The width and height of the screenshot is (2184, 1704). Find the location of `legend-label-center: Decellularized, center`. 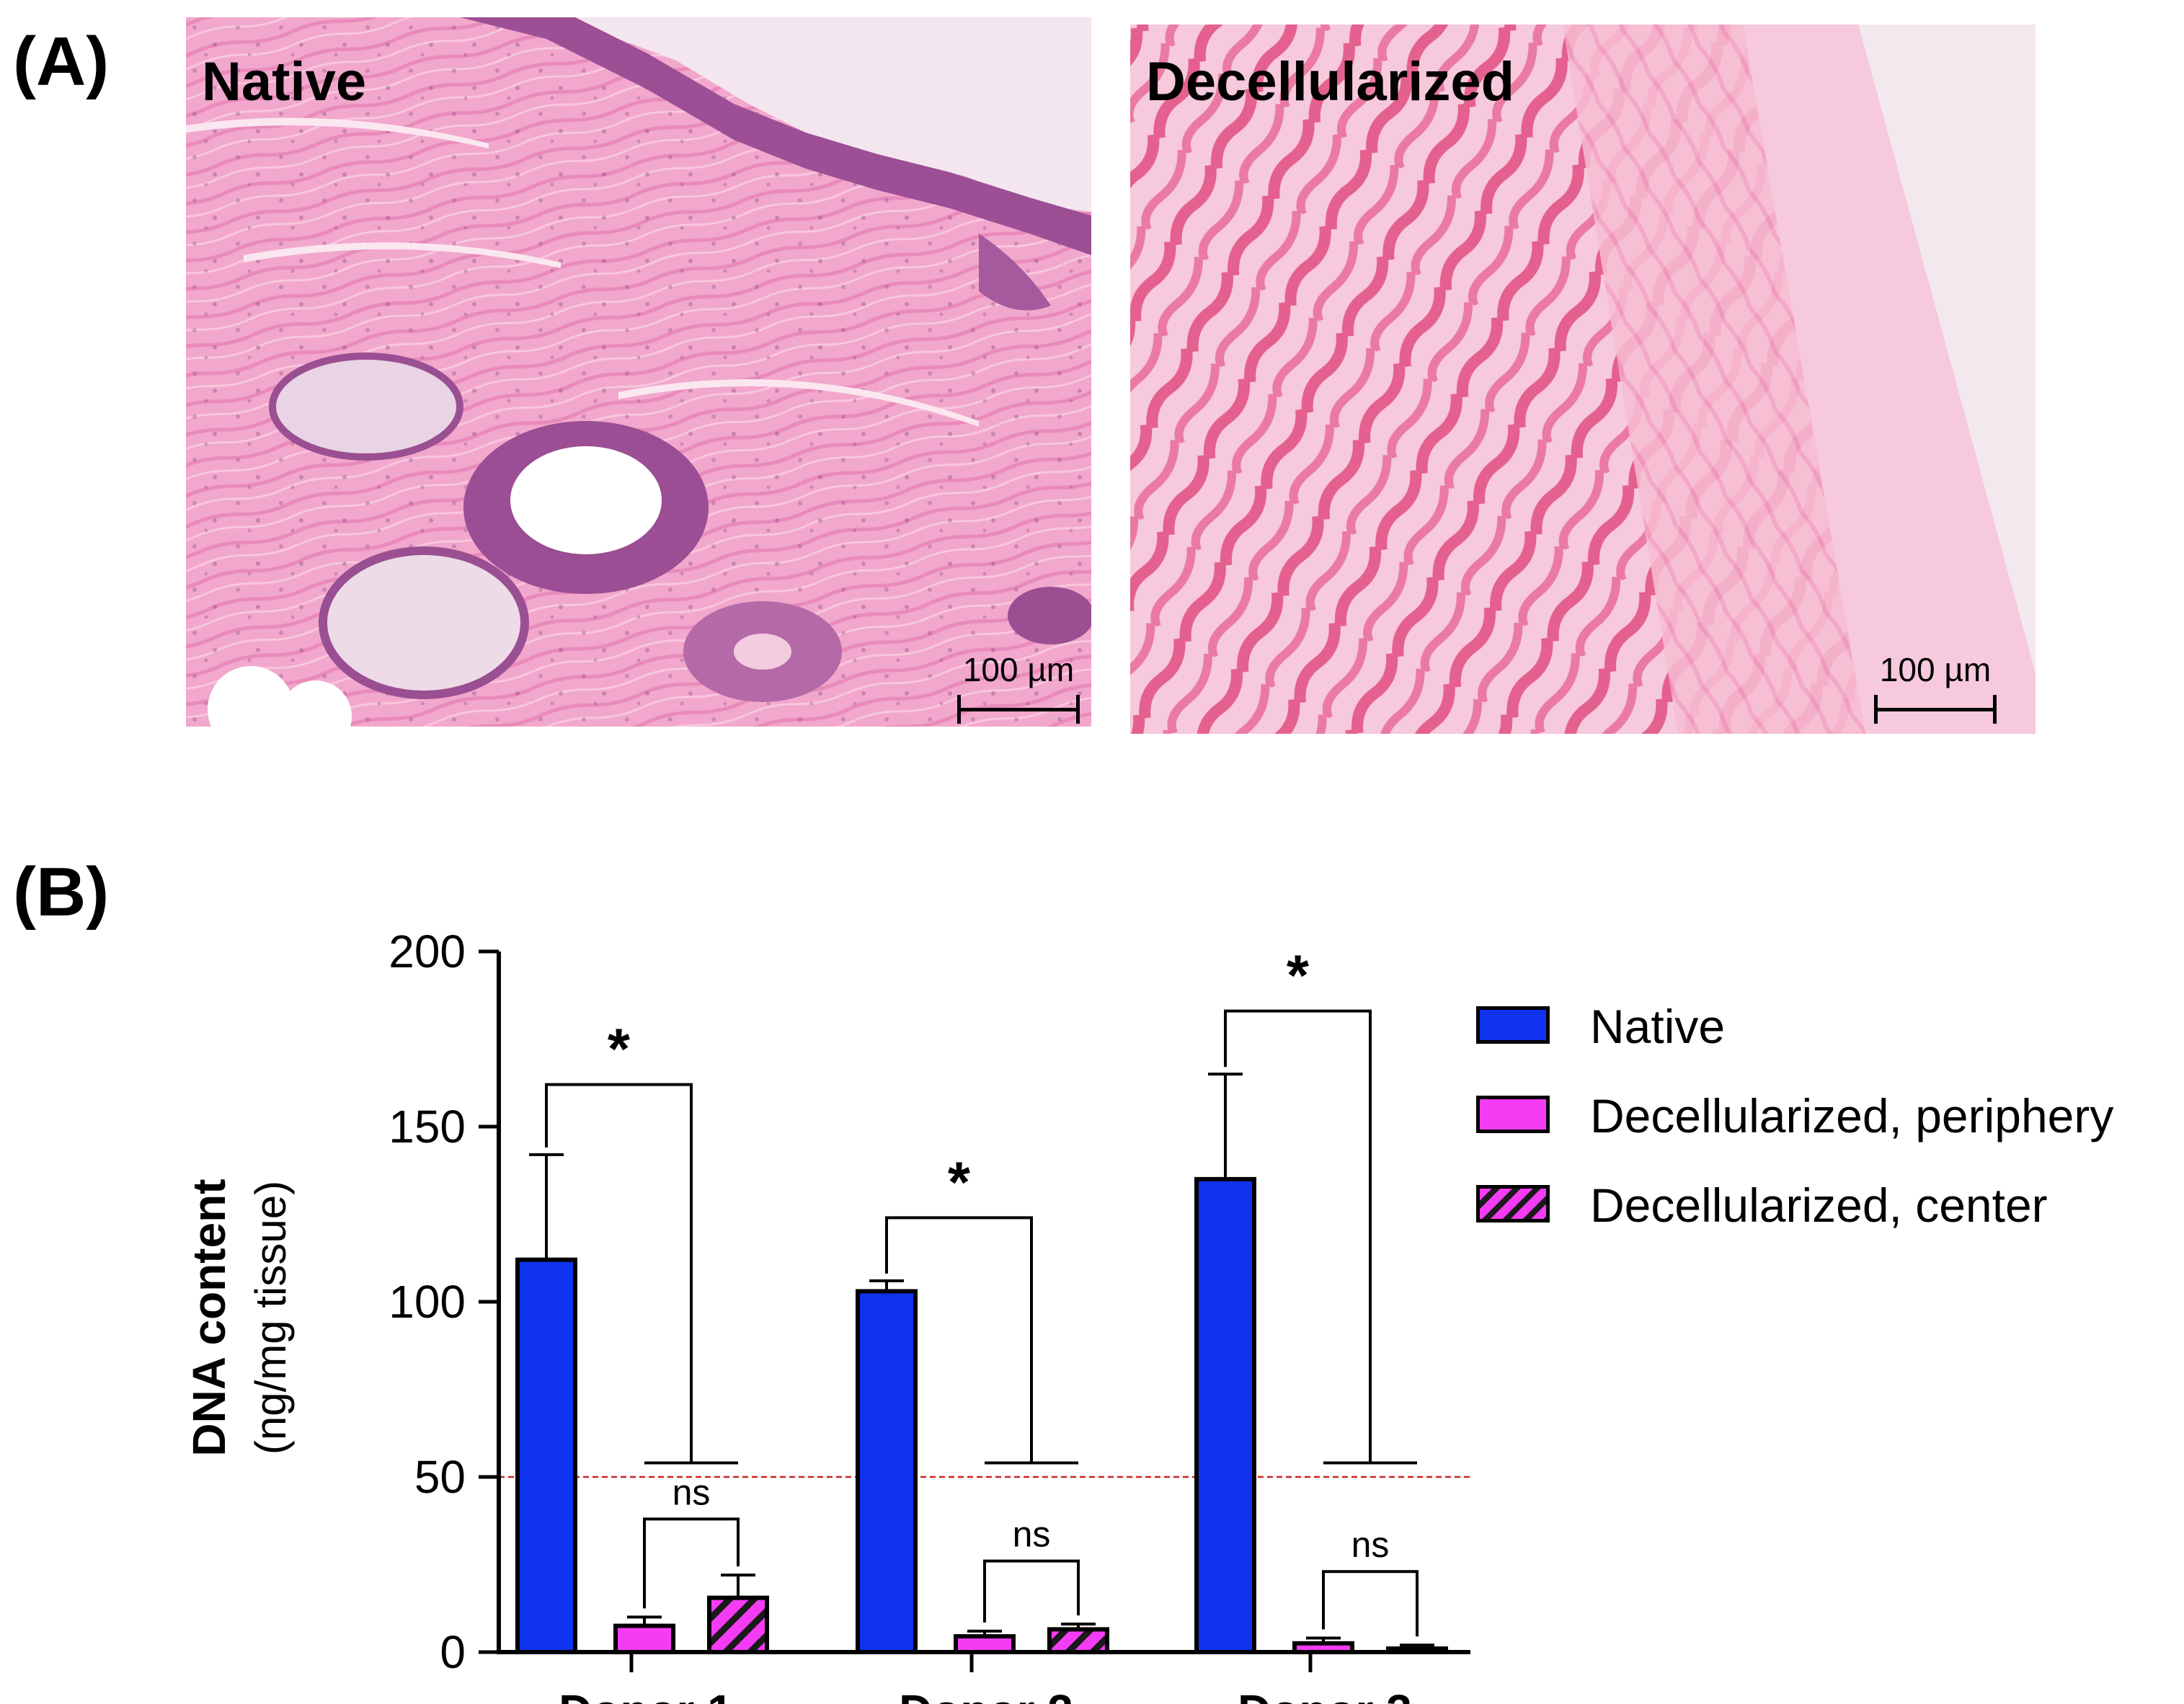

legend-label-center: Decellularized, center is located at coordinates (1819, 1205).